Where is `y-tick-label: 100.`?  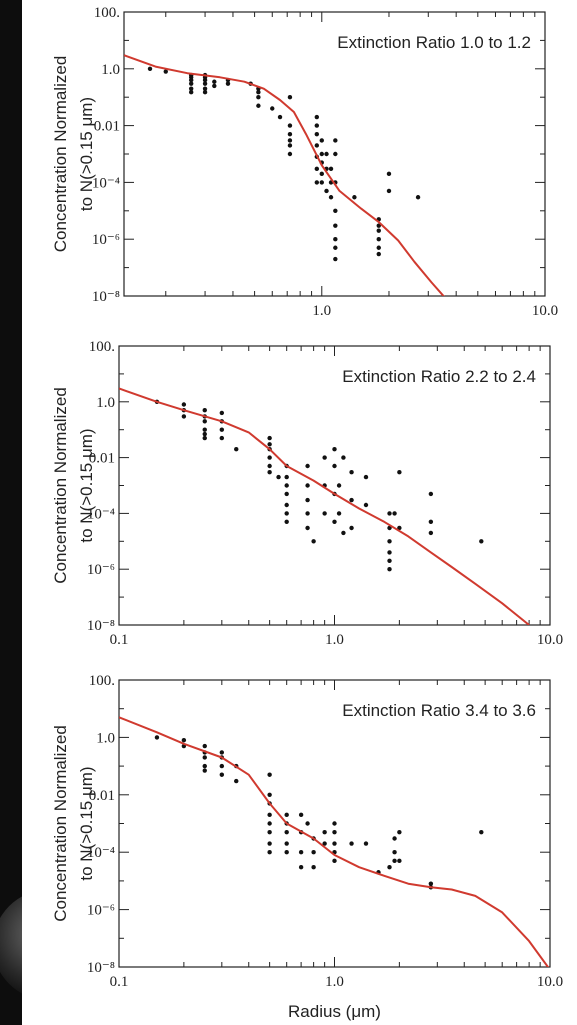 y-tick-label: 100. is located at coordinates (102, 347).